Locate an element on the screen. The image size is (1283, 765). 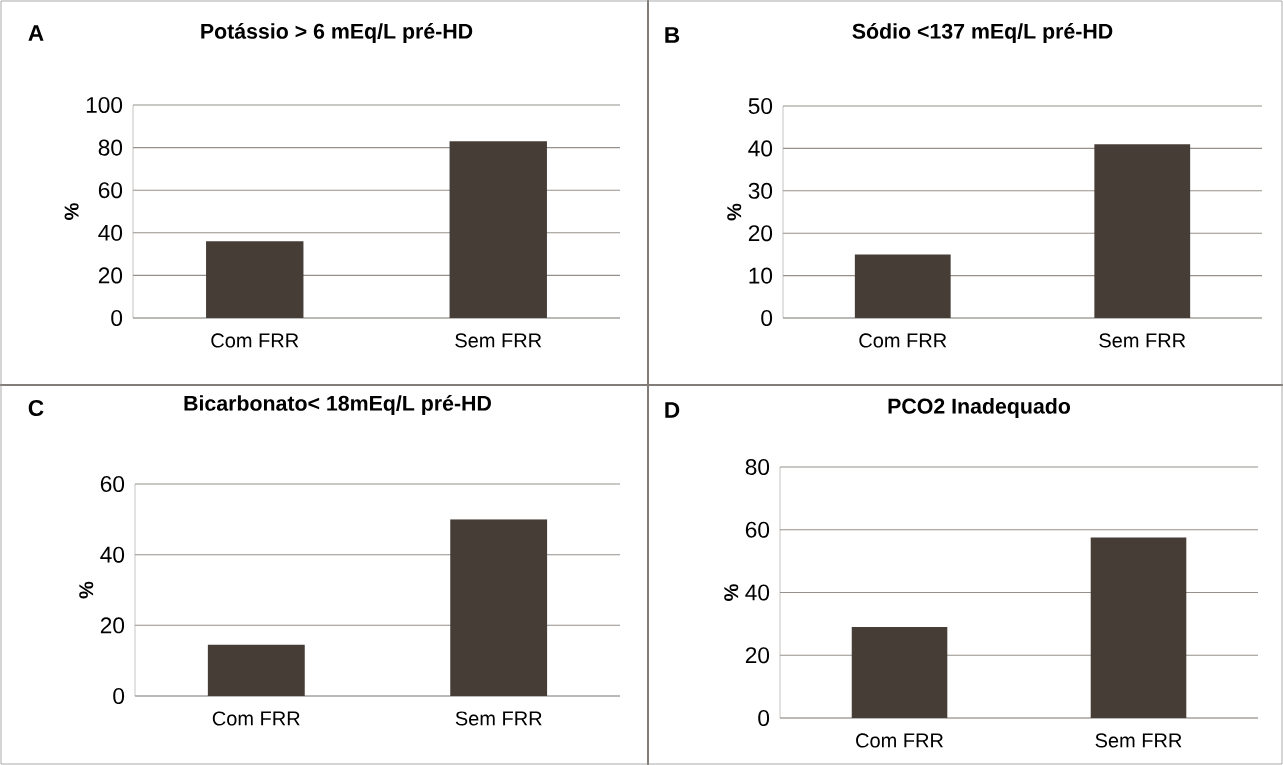
chart-title: Potássio > 6 mEq/L pré-HD is located at coordinates (337, 33).